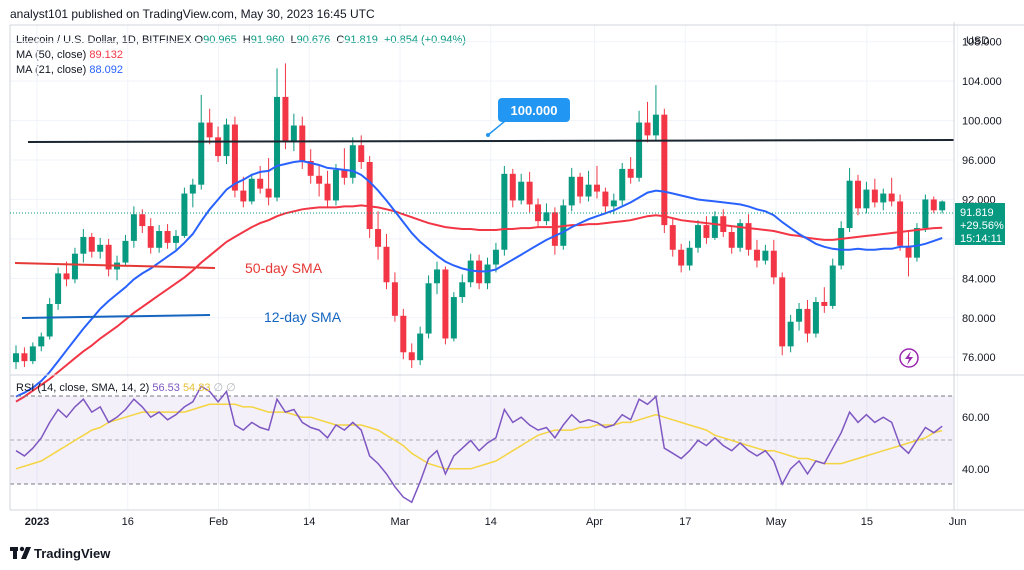  I want to click on time-tick-label: Mar, so click(400, 522).